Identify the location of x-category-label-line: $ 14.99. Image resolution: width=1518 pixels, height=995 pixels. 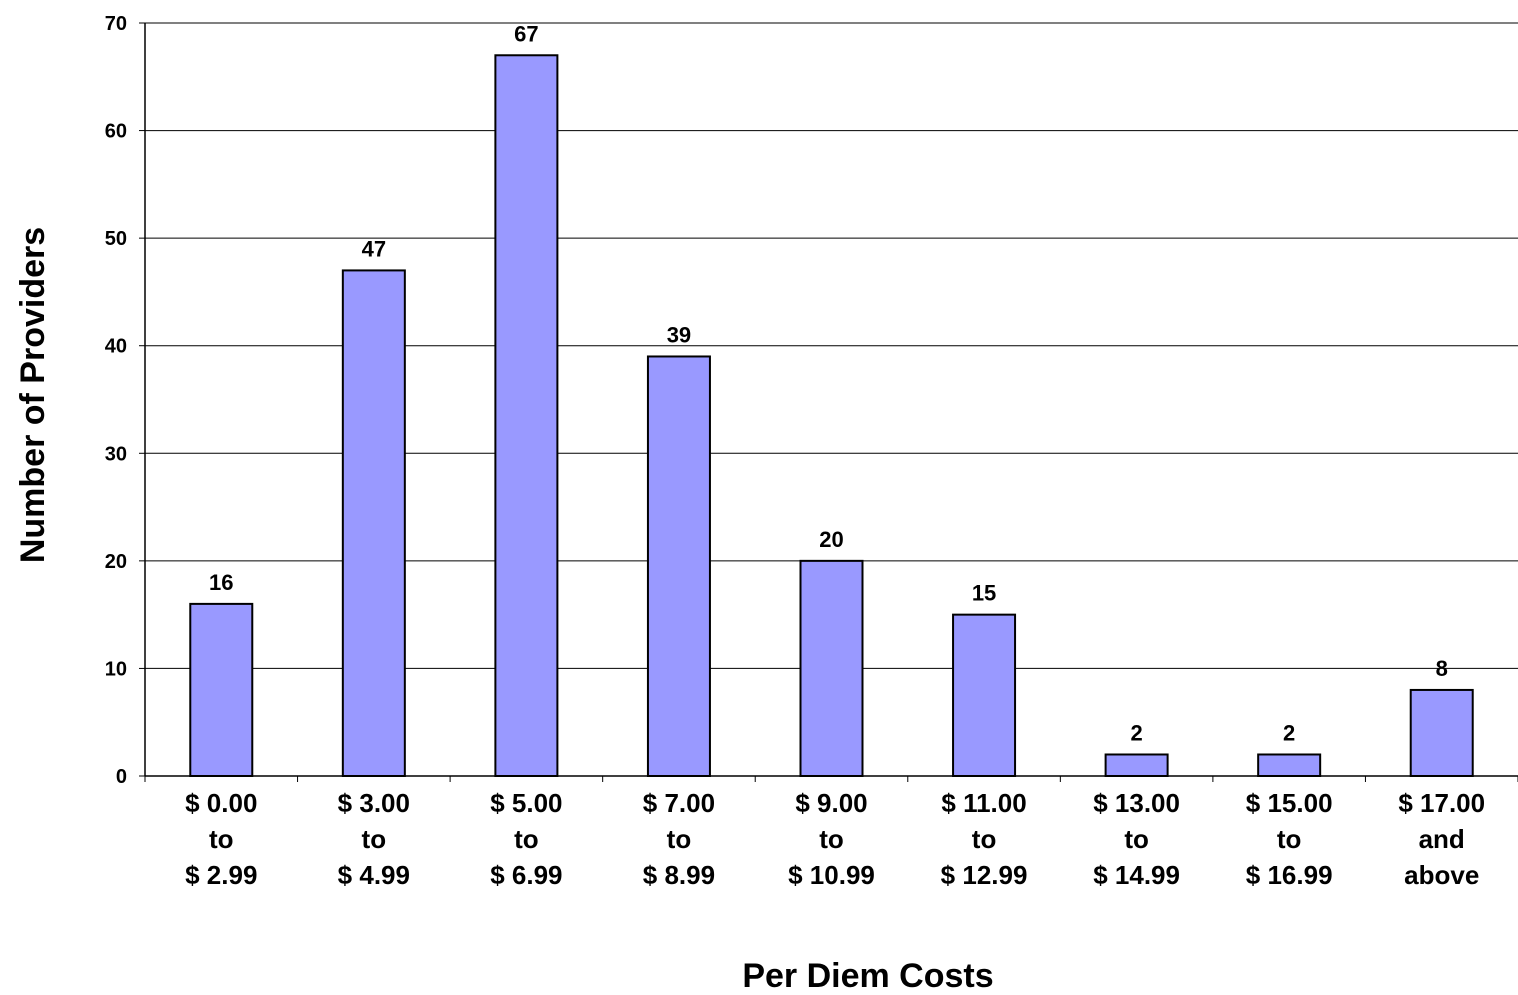
(1136, 875).